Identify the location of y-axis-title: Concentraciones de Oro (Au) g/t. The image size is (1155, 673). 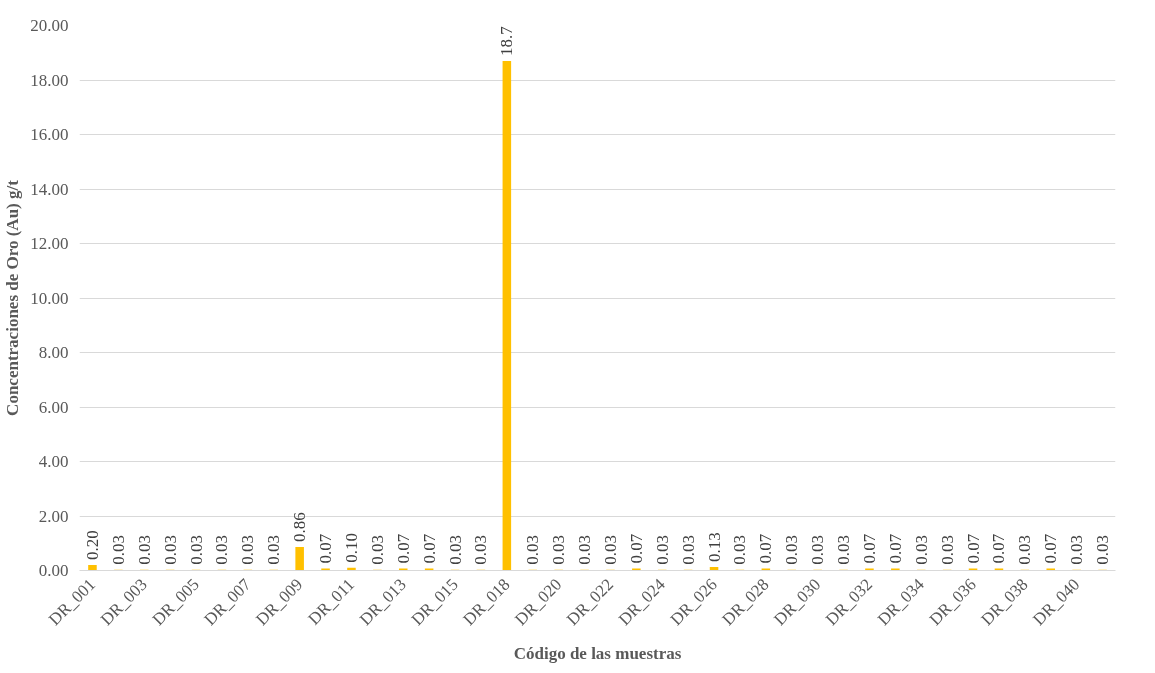
(13, 297).